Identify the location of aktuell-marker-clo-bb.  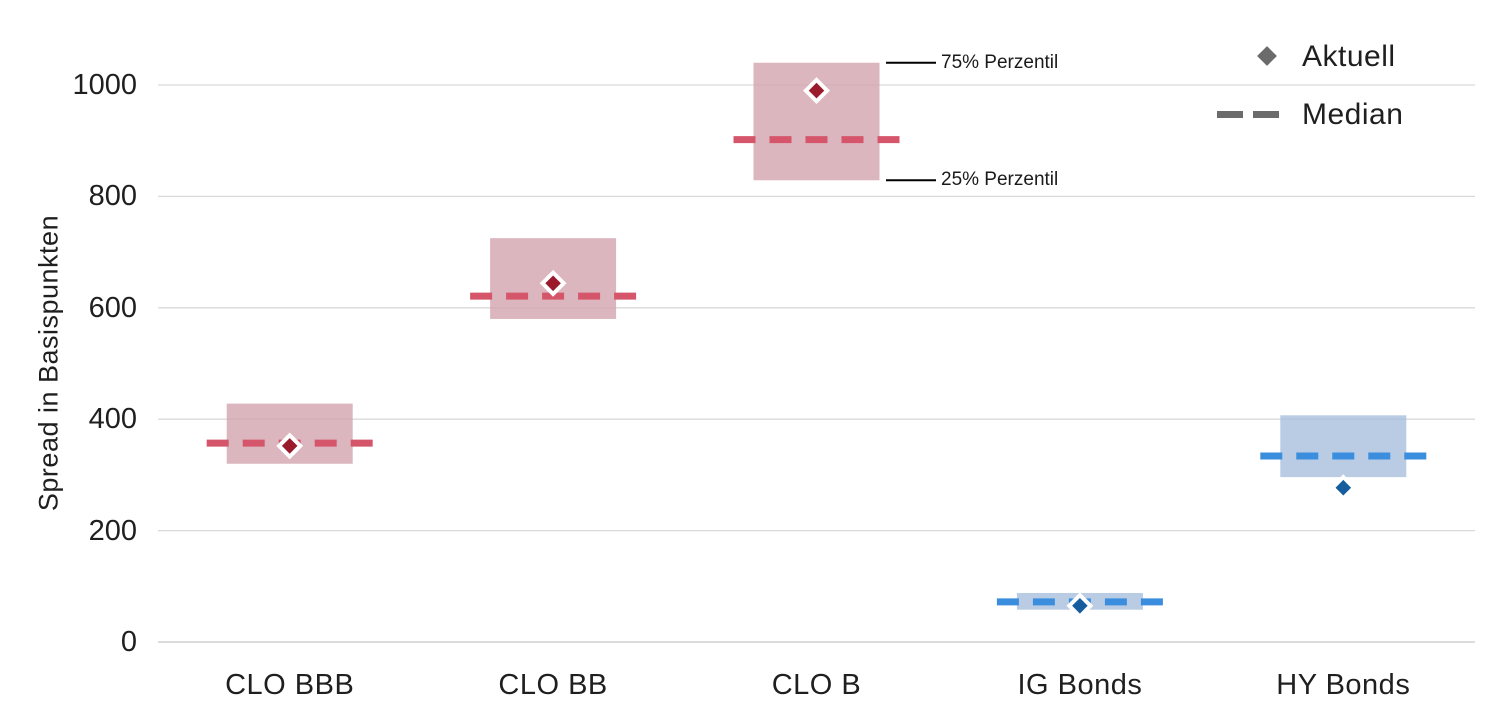
(553, 283).